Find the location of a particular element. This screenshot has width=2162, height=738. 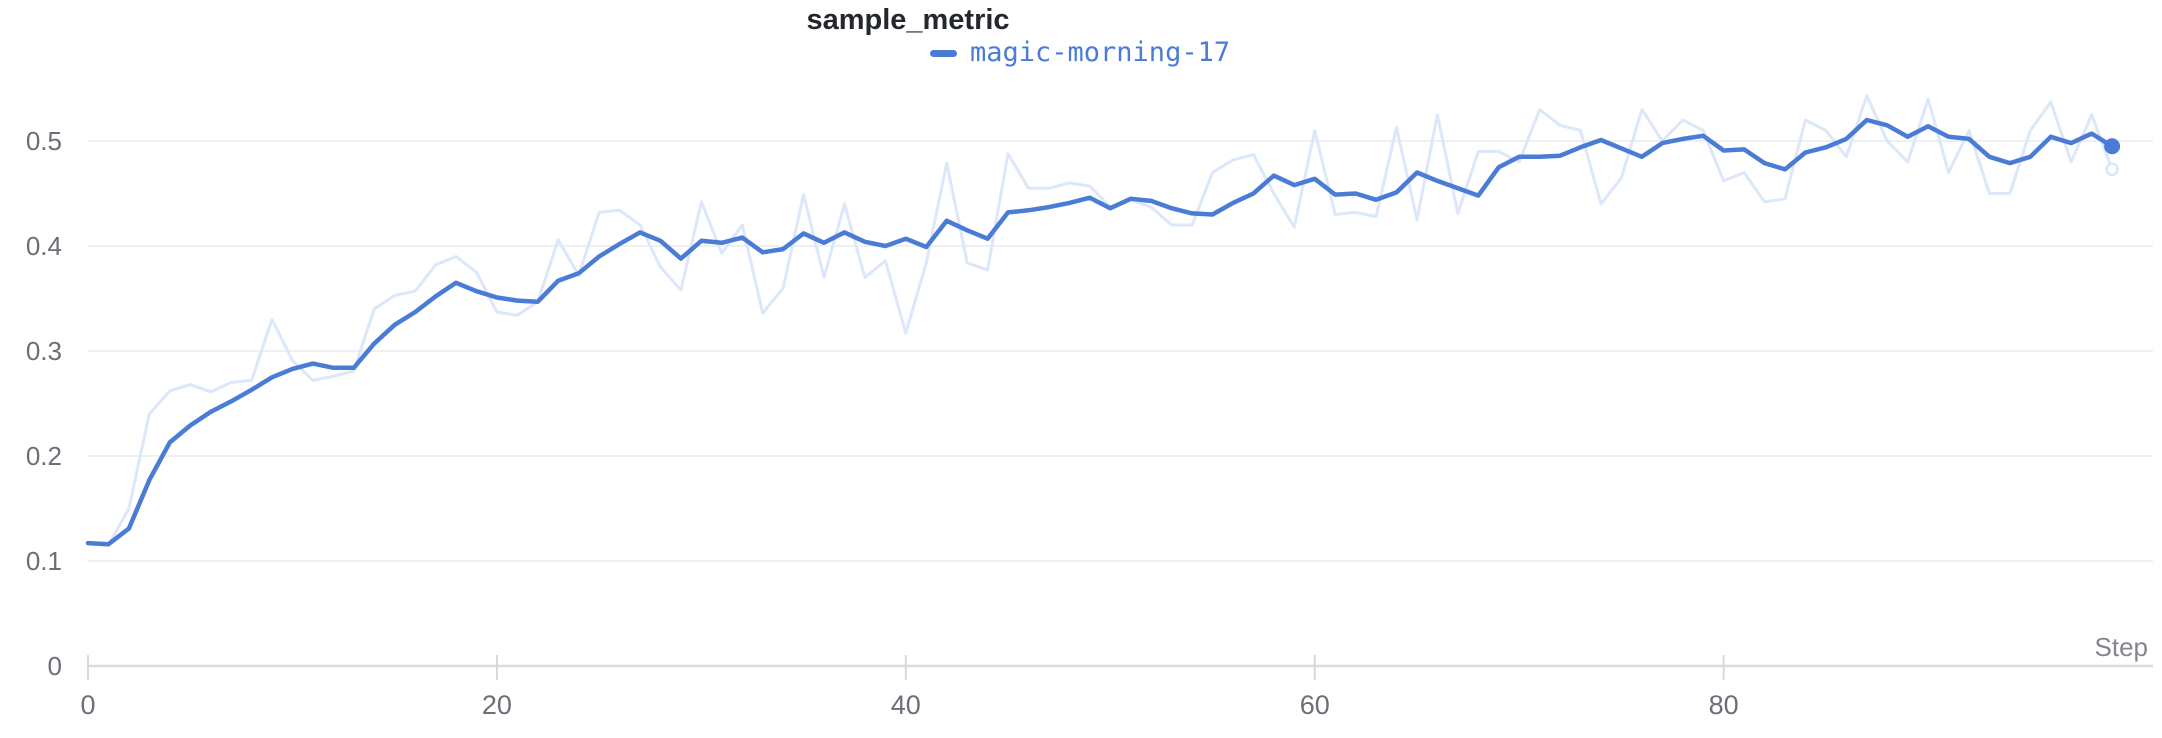

chart-title: sample_metric is located at coordinates (908, 20).